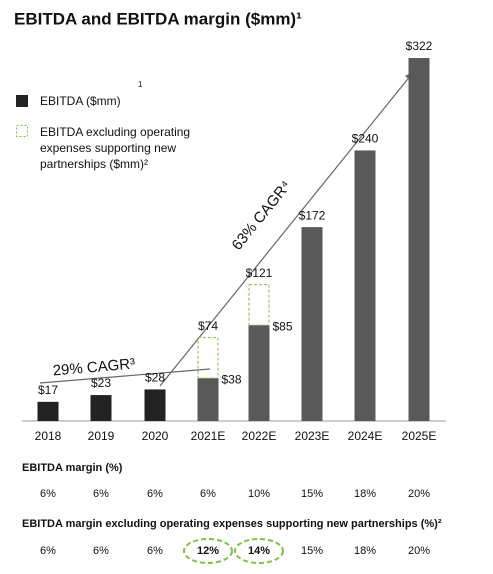  What do you see at coordinates (419, 436) in the screenshot?
I see `x-tick-label: 2025E` at bounding box center [419, 436].